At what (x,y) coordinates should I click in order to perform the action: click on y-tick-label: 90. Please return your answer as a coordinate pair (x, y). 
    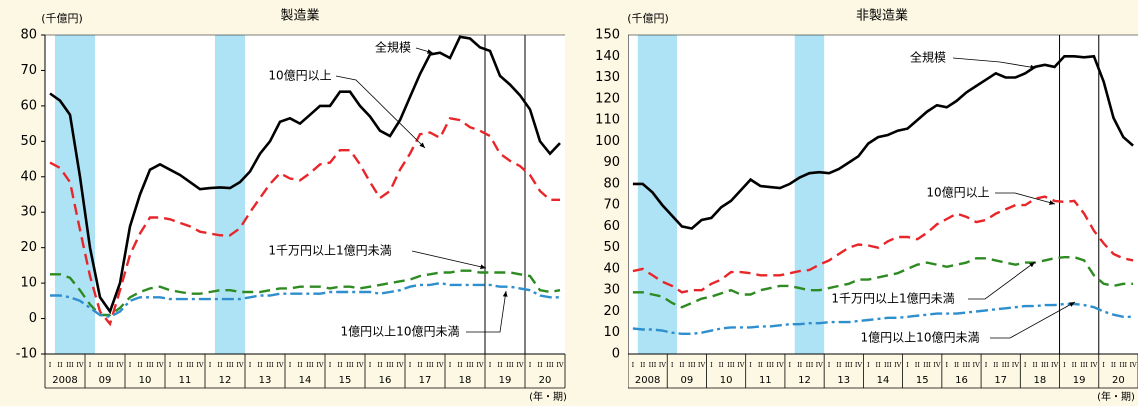
    Looking at the image, I should click on (611, 162).